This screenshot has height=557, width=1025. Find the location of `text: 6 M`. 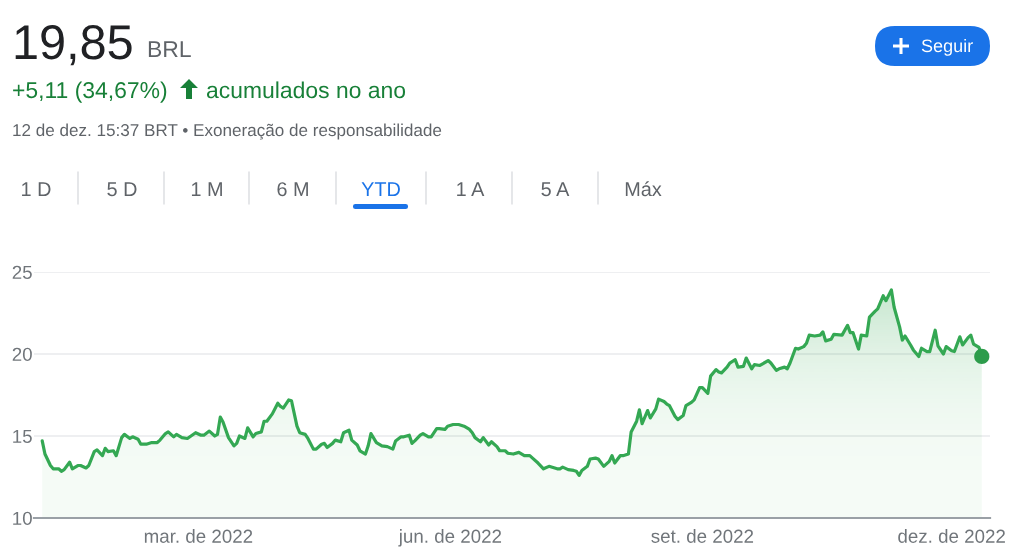

text: 6 M is located at coordinates (292, 189).